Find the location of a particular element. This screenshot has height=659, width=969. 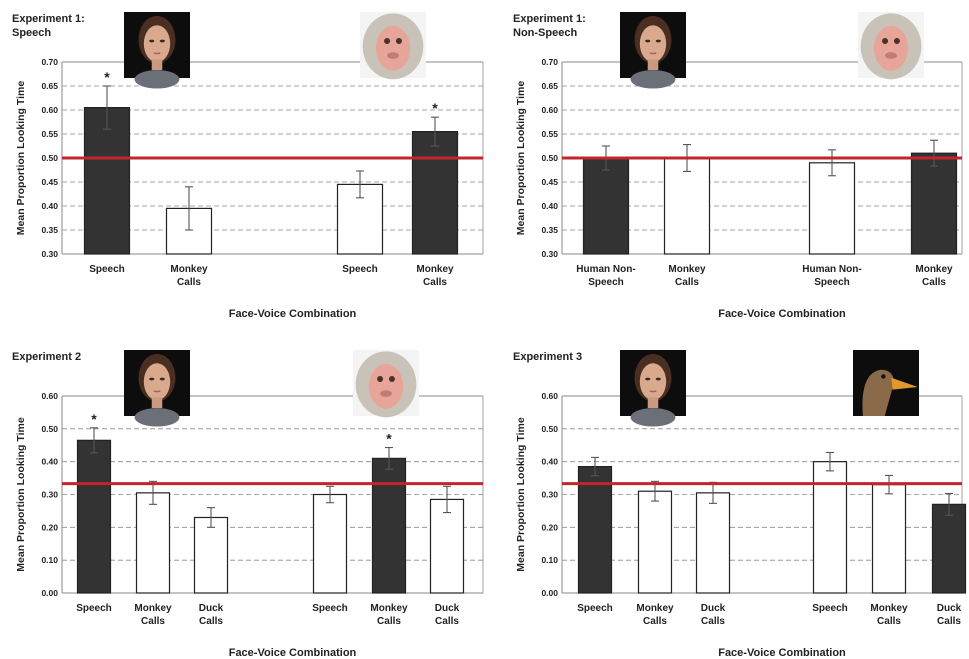

duck-head-shape is located at coordinates (878, 392).